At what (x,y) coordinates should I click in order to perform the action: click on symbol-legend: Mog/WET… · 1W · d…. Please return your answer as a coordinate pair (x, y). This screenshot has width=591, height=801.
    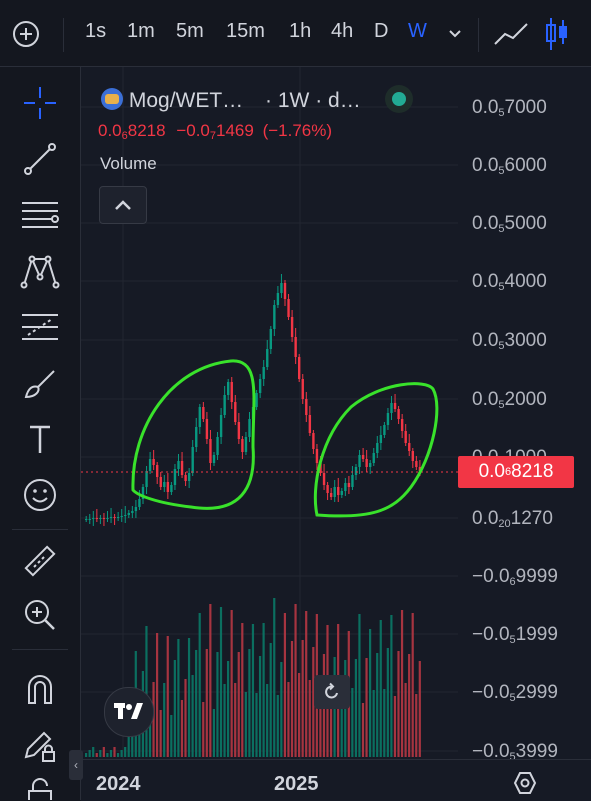
    Looking at the image, I should click on (257, 99).